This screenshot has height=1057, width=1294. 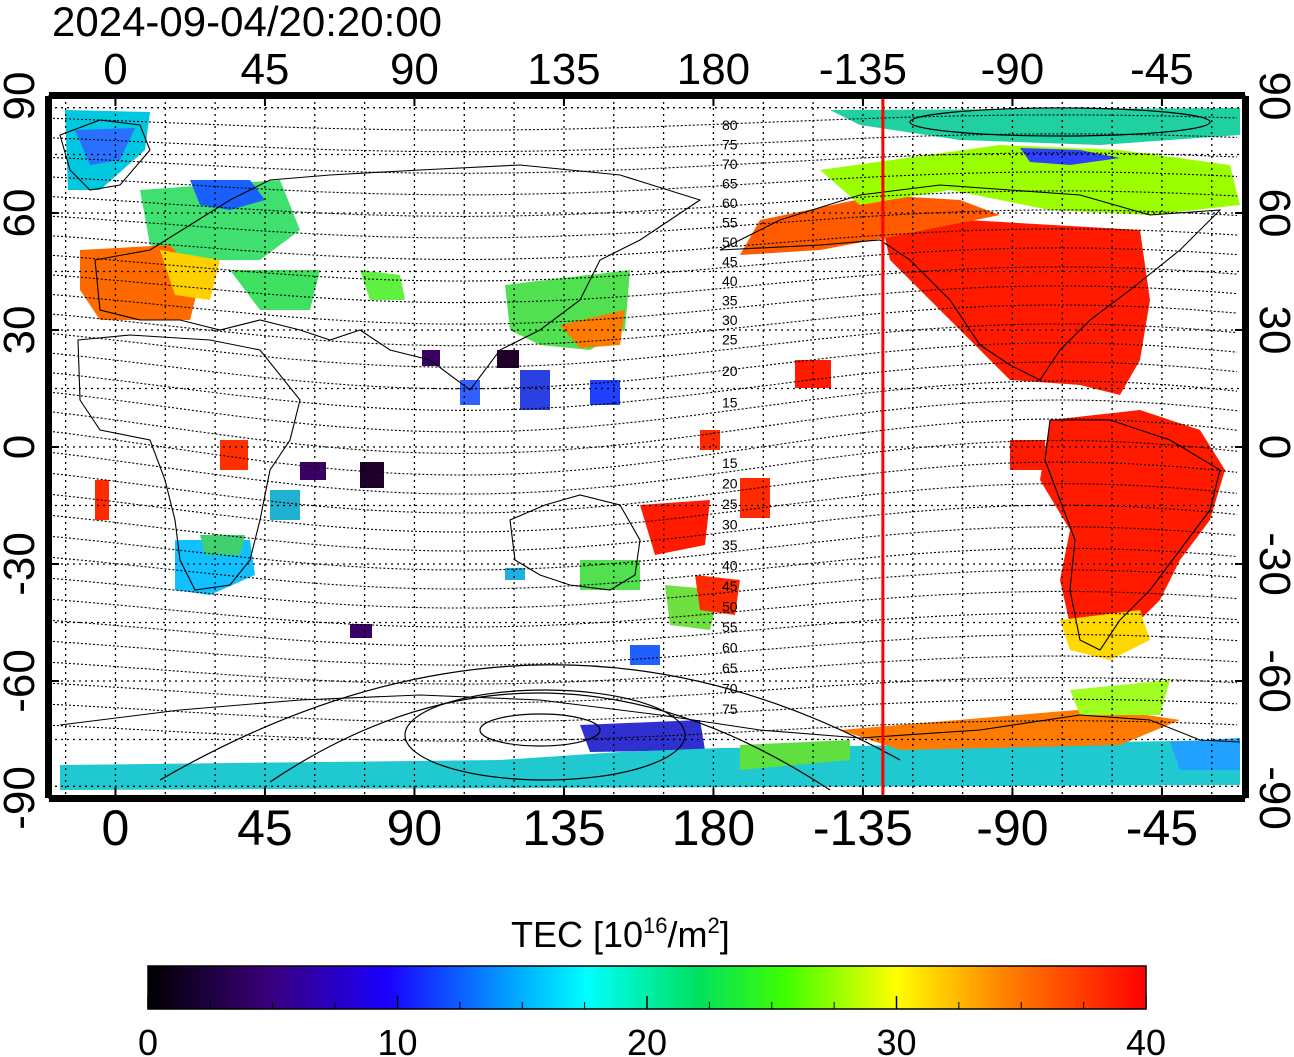 What do you see at coordinates (575, 542) in the screenshot?
I see `coastline-australia` at bounding box center [575, 542].